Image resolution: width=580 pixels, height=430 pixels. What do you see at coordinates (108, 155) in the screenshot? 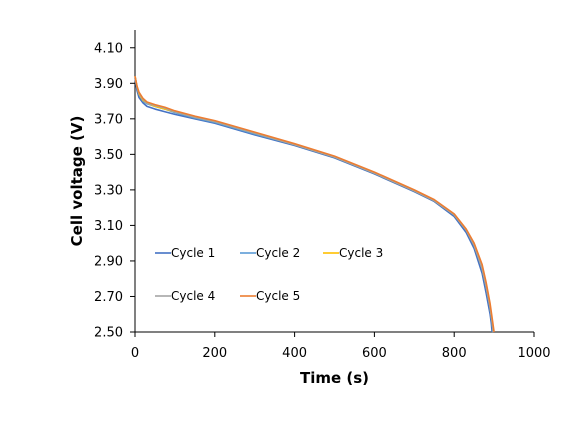
I see `y-tick-label: 3.50` at bounding box center [108, 155].